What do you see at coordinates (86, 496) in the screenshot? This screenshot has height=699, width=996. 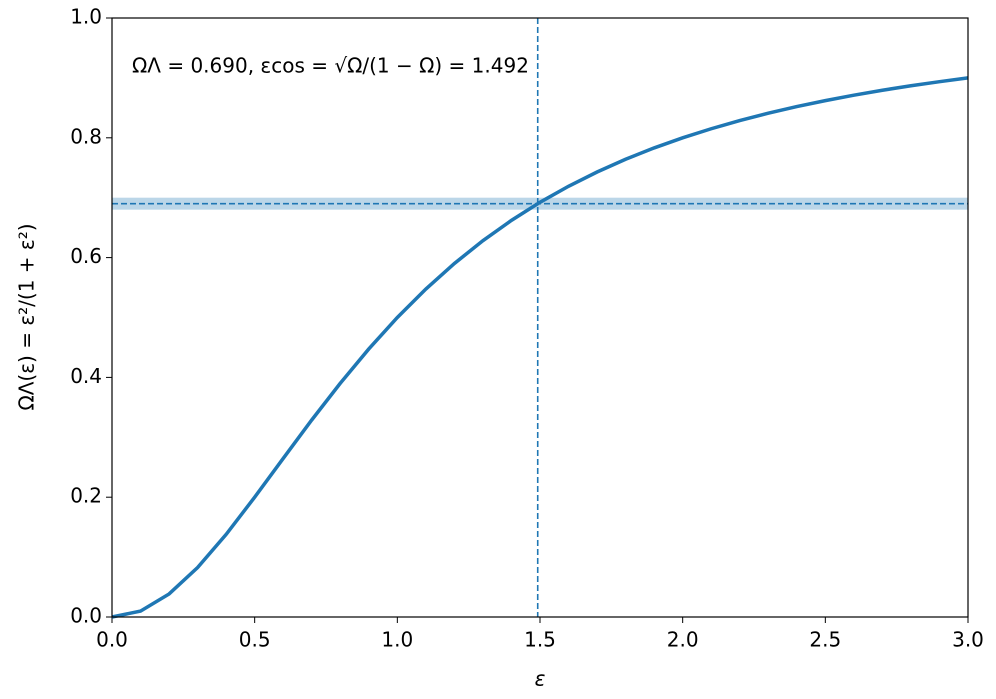 I see `y-tick-label: 0.2` at bounding box center [86, 496].